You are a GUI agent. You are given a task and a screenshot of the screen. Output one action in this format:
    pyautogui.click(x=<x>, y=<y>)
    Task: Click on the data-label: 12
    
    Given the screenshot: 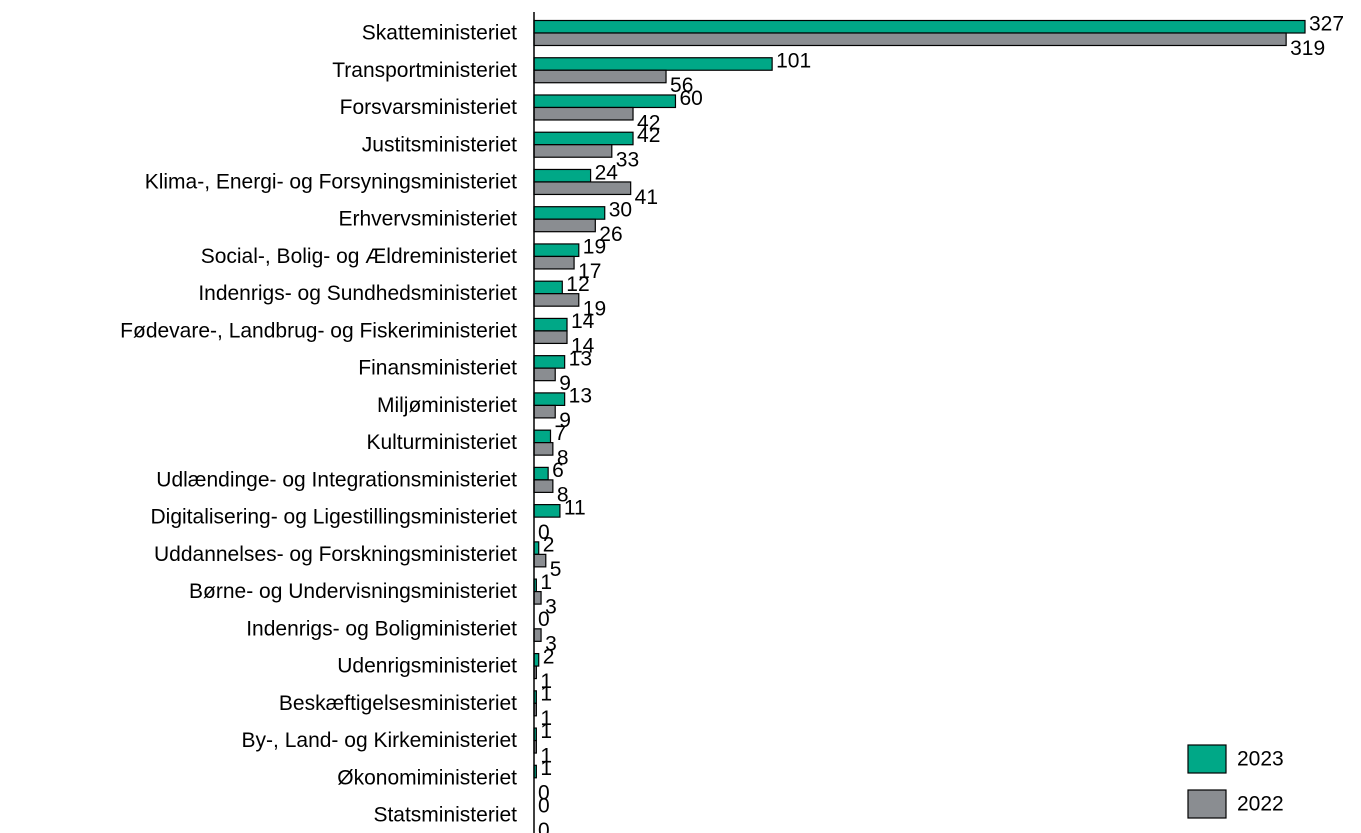 What is the action you would take?
    pyautogui.click(x=577, y=284)
    